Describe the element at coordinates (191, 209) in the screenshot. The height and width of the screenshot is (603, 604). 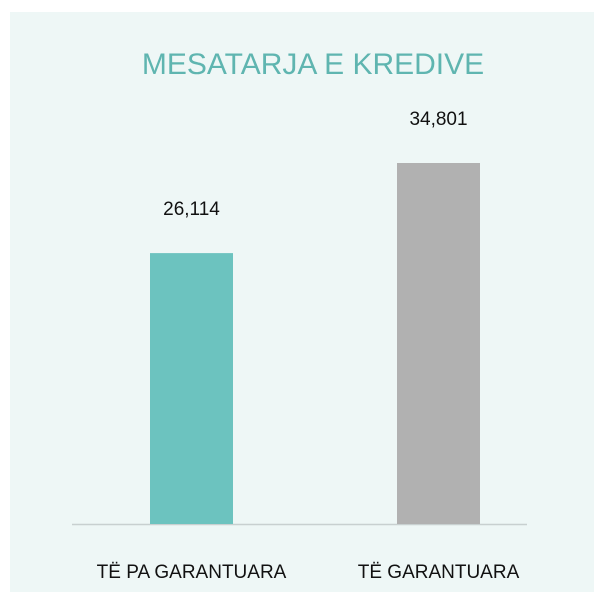
I see `value-label: 26,114` at that location.